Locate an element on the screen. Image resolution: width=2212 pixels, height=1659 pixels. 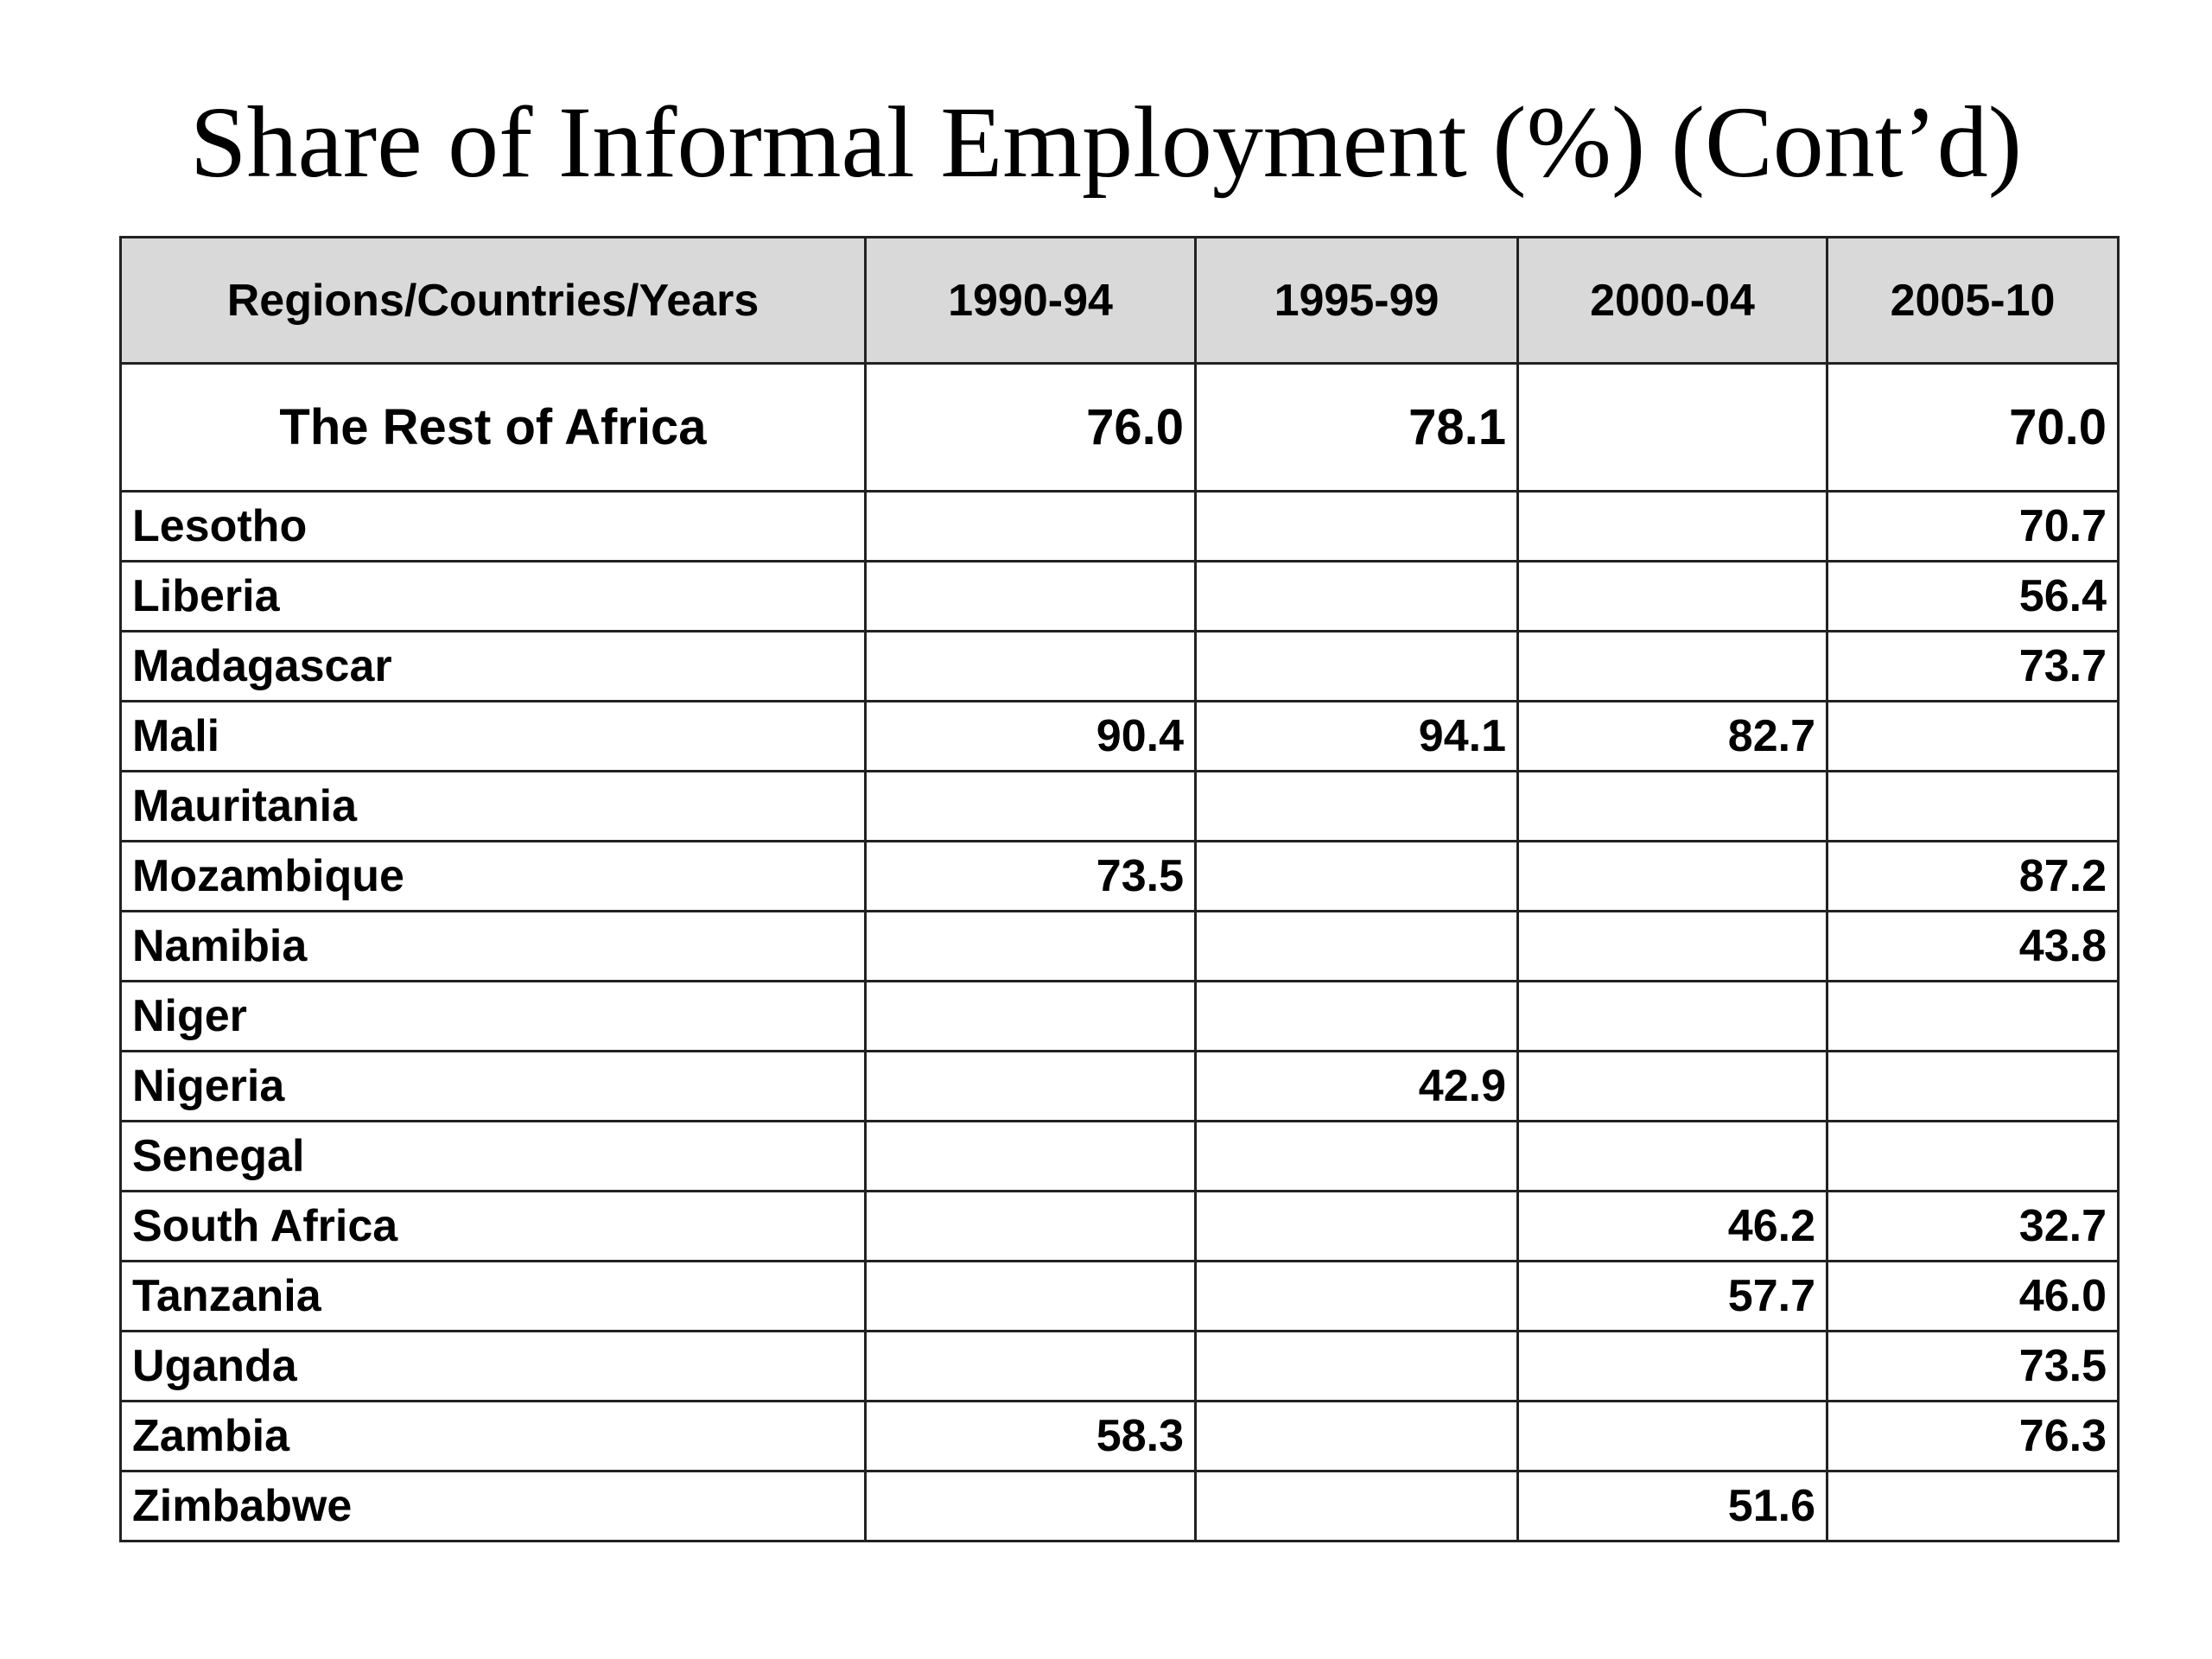
country-name-cell: Senegal is located at coordinates (493, 1156).